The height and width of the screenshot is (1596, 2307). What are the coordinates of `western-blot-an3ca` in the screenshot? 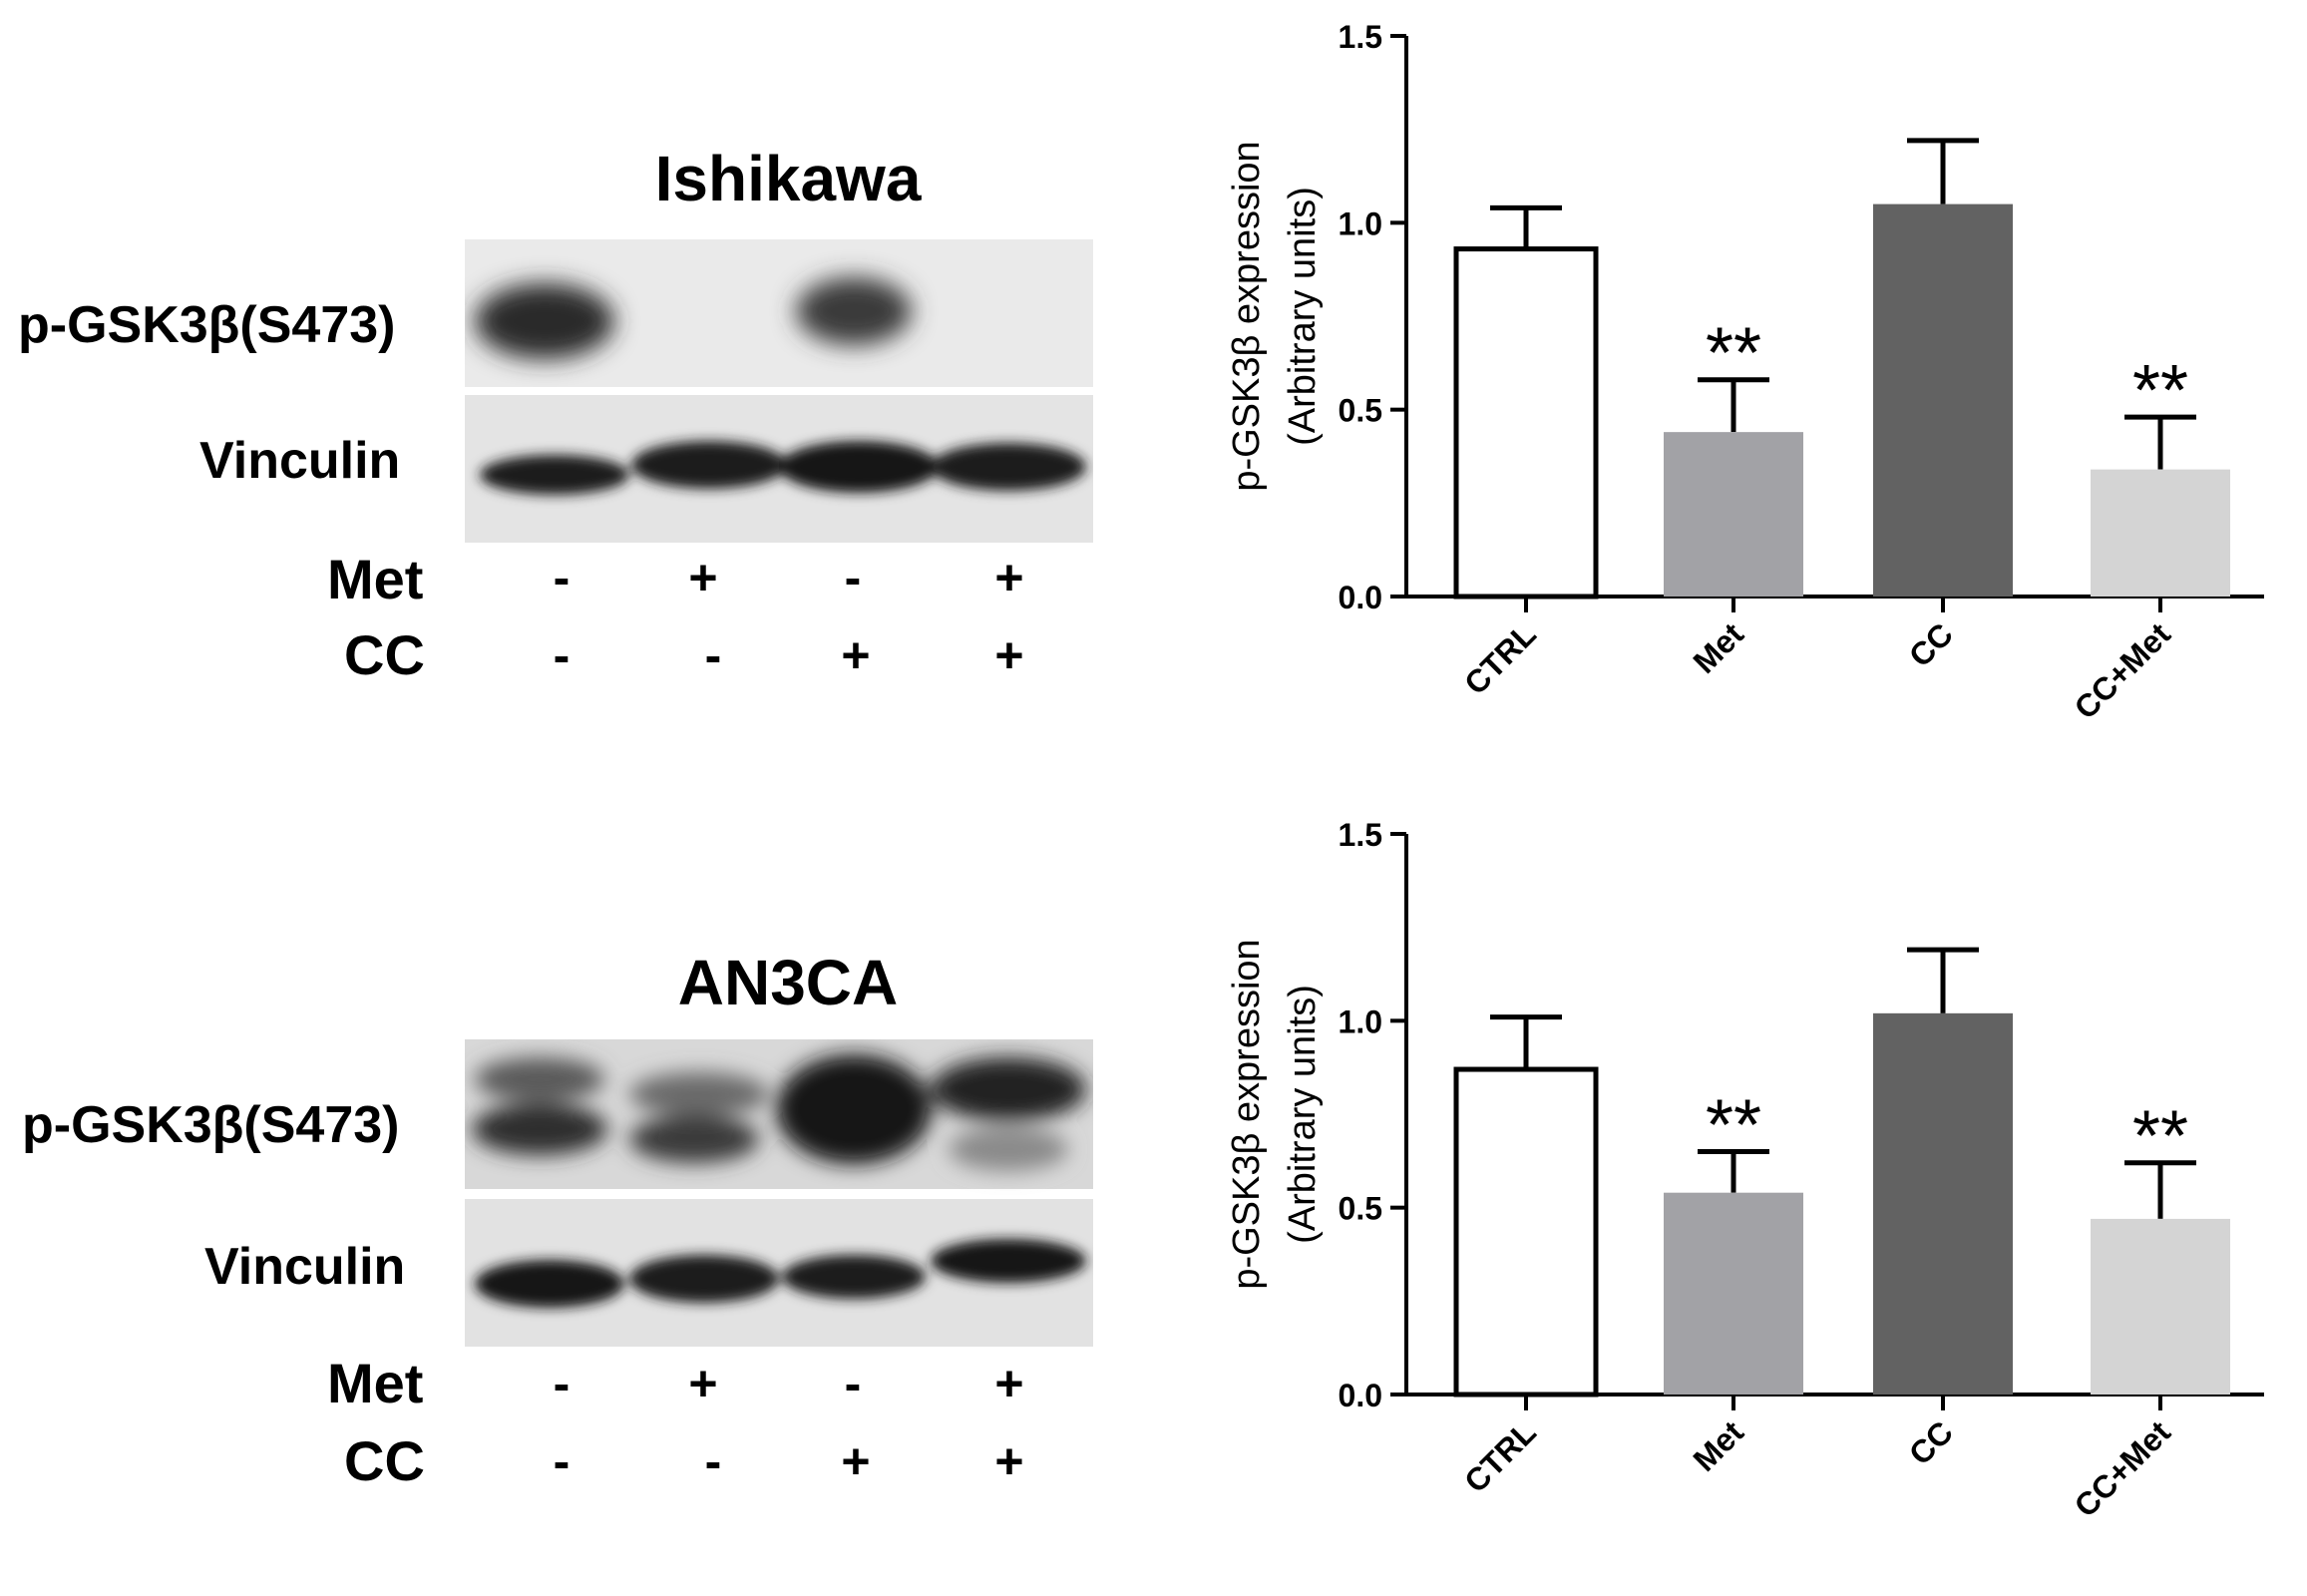 It's located at (779, 1193).